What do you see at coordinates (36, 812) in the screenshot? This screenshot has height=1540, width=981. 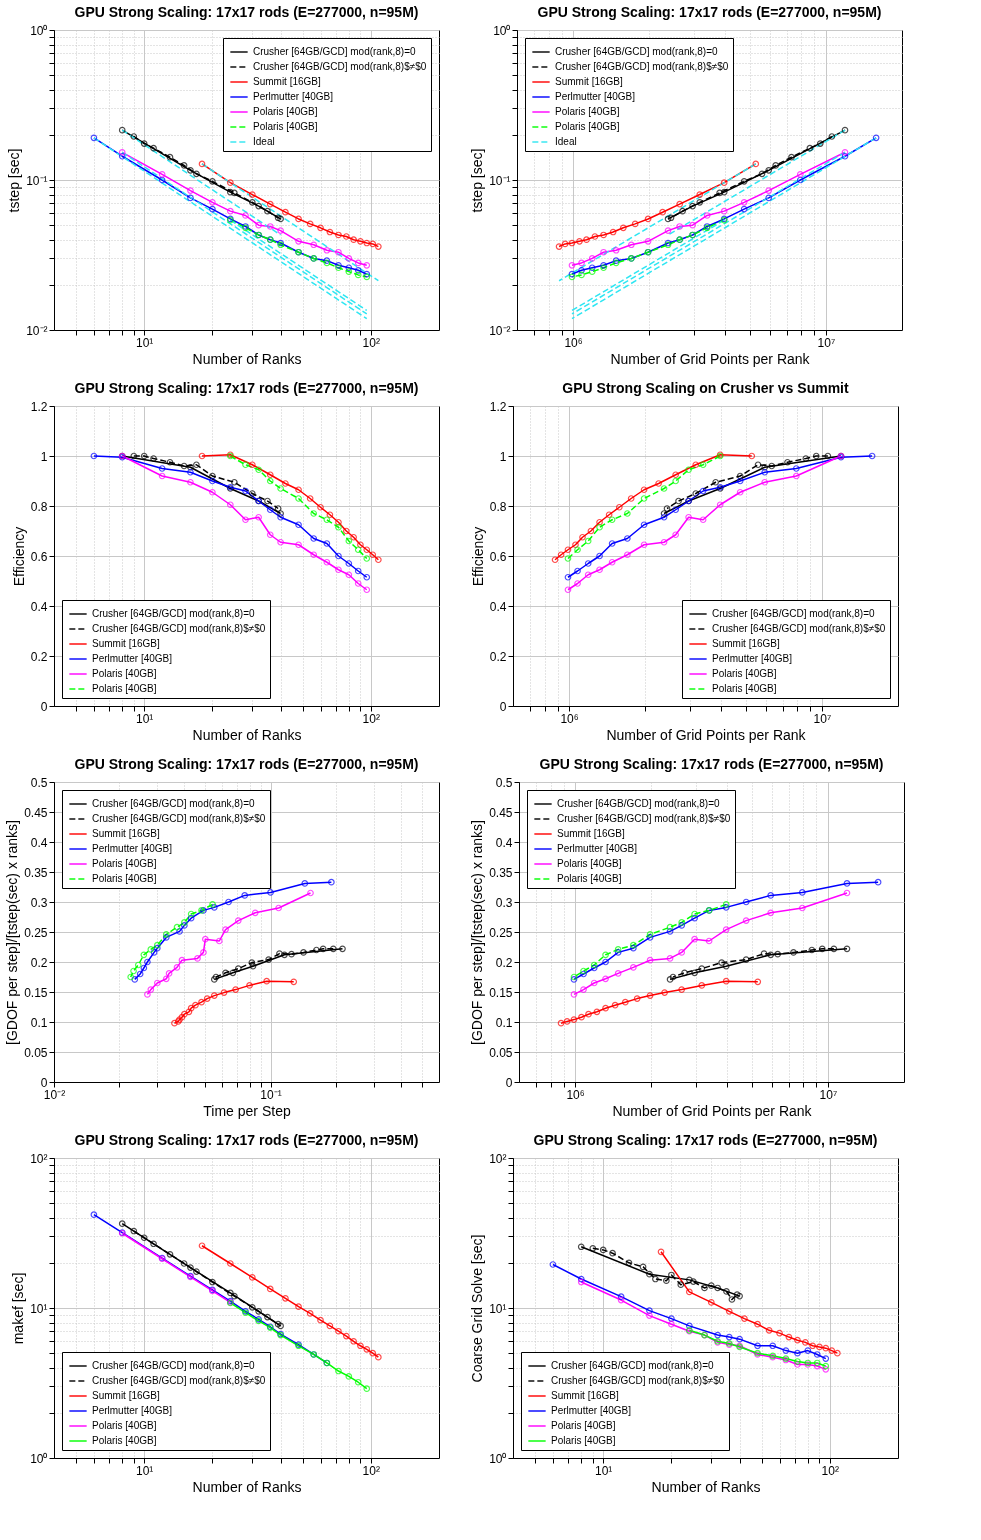 I see `y-tick-label: 0.45` at bounding box center [36, 812].